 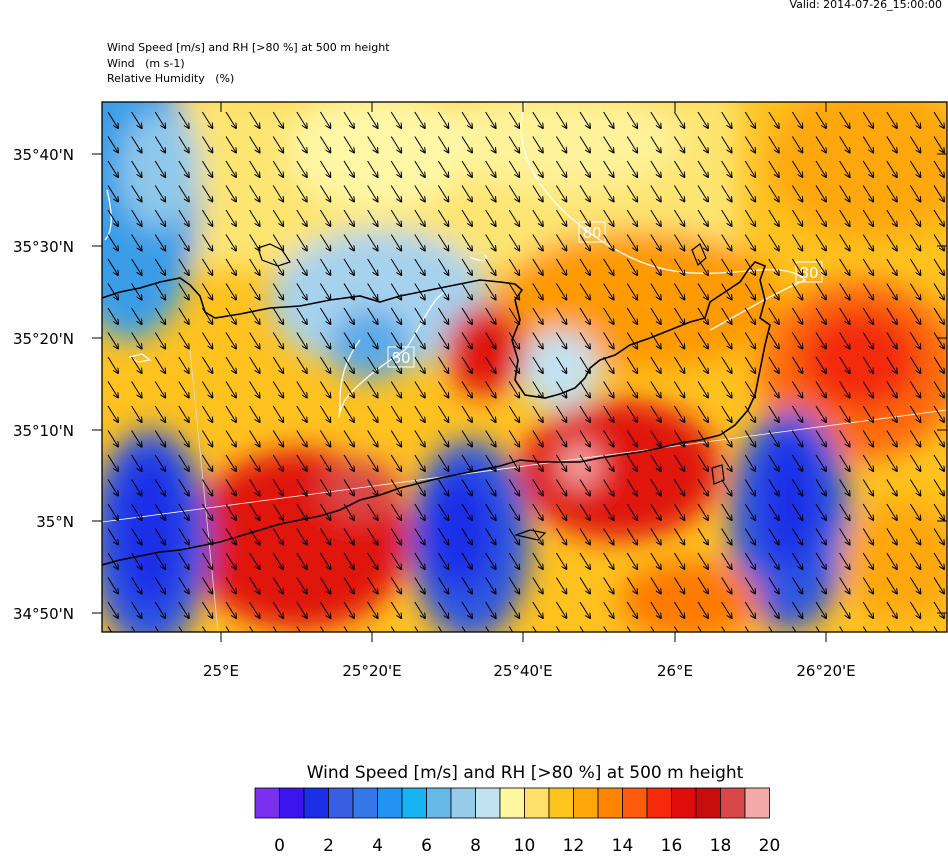 What do you see at coordinates (524, 846) in the screenshot?
I see `colorbar-tick-label: 10` at bounding box center [524, 846].